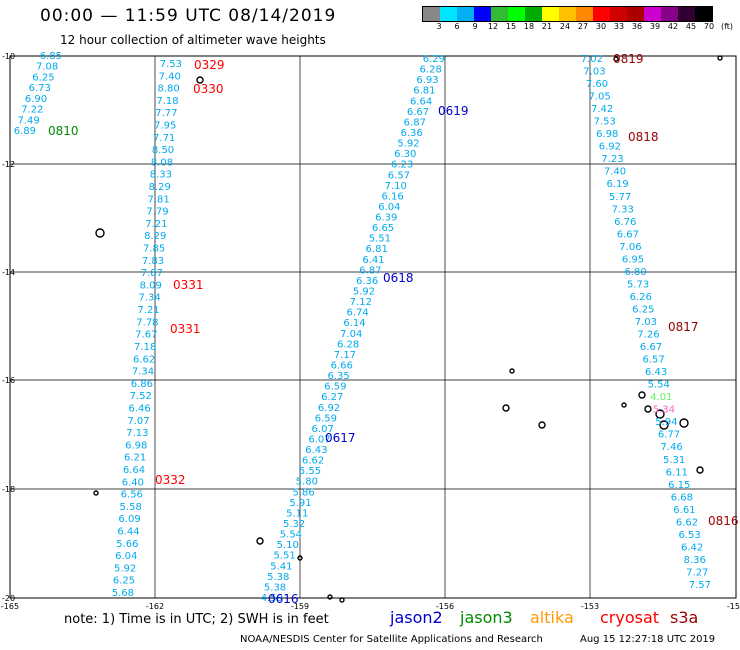  Describe the element at coordinates (316, 450) in the screenshot. I see `wave-height-value: 6.43` at that location.